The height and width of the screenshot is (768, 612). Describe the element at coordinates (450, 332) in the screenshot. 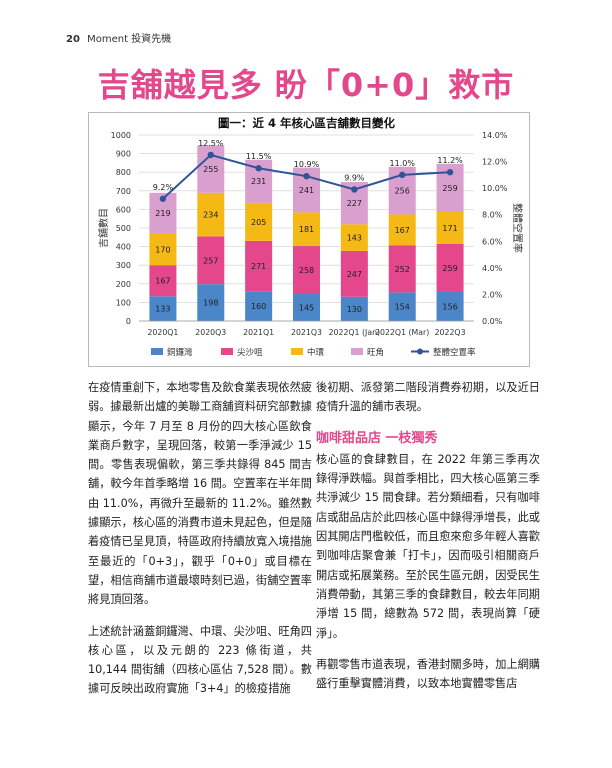

I see `x-tick-label: 2022Q3` at that location.